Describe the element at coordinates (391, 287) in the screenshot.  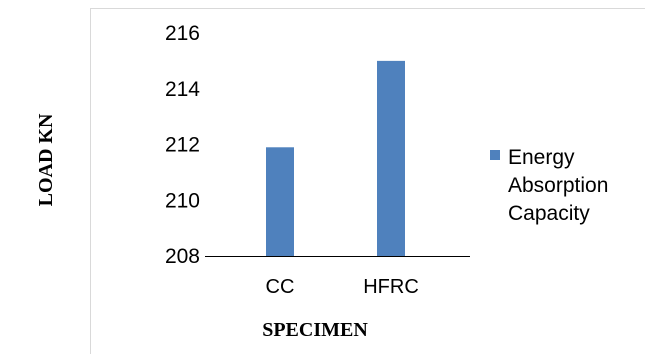
I see `x-category-label: HFRC` at that location.